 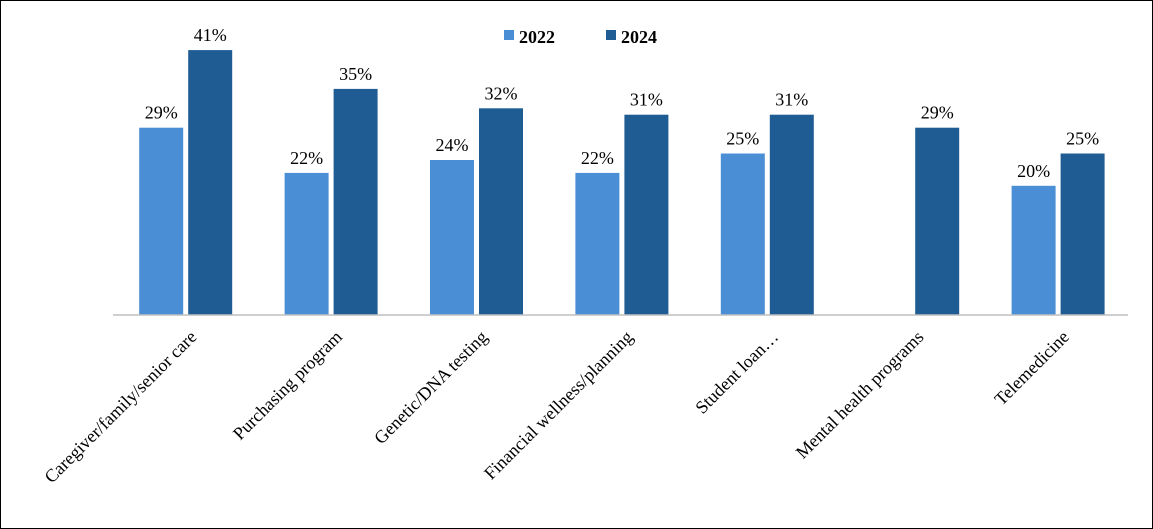 I want to click on category-label-7: Telemedicine, so click(x=1031, y=368).